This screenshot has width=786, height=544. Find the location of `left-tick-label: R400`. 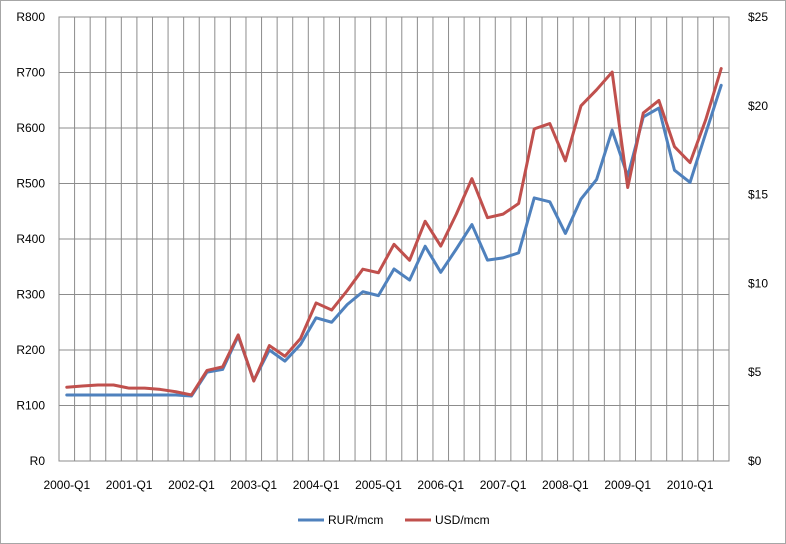

left-tick-label: R400 is located at coordinates (30, 239).